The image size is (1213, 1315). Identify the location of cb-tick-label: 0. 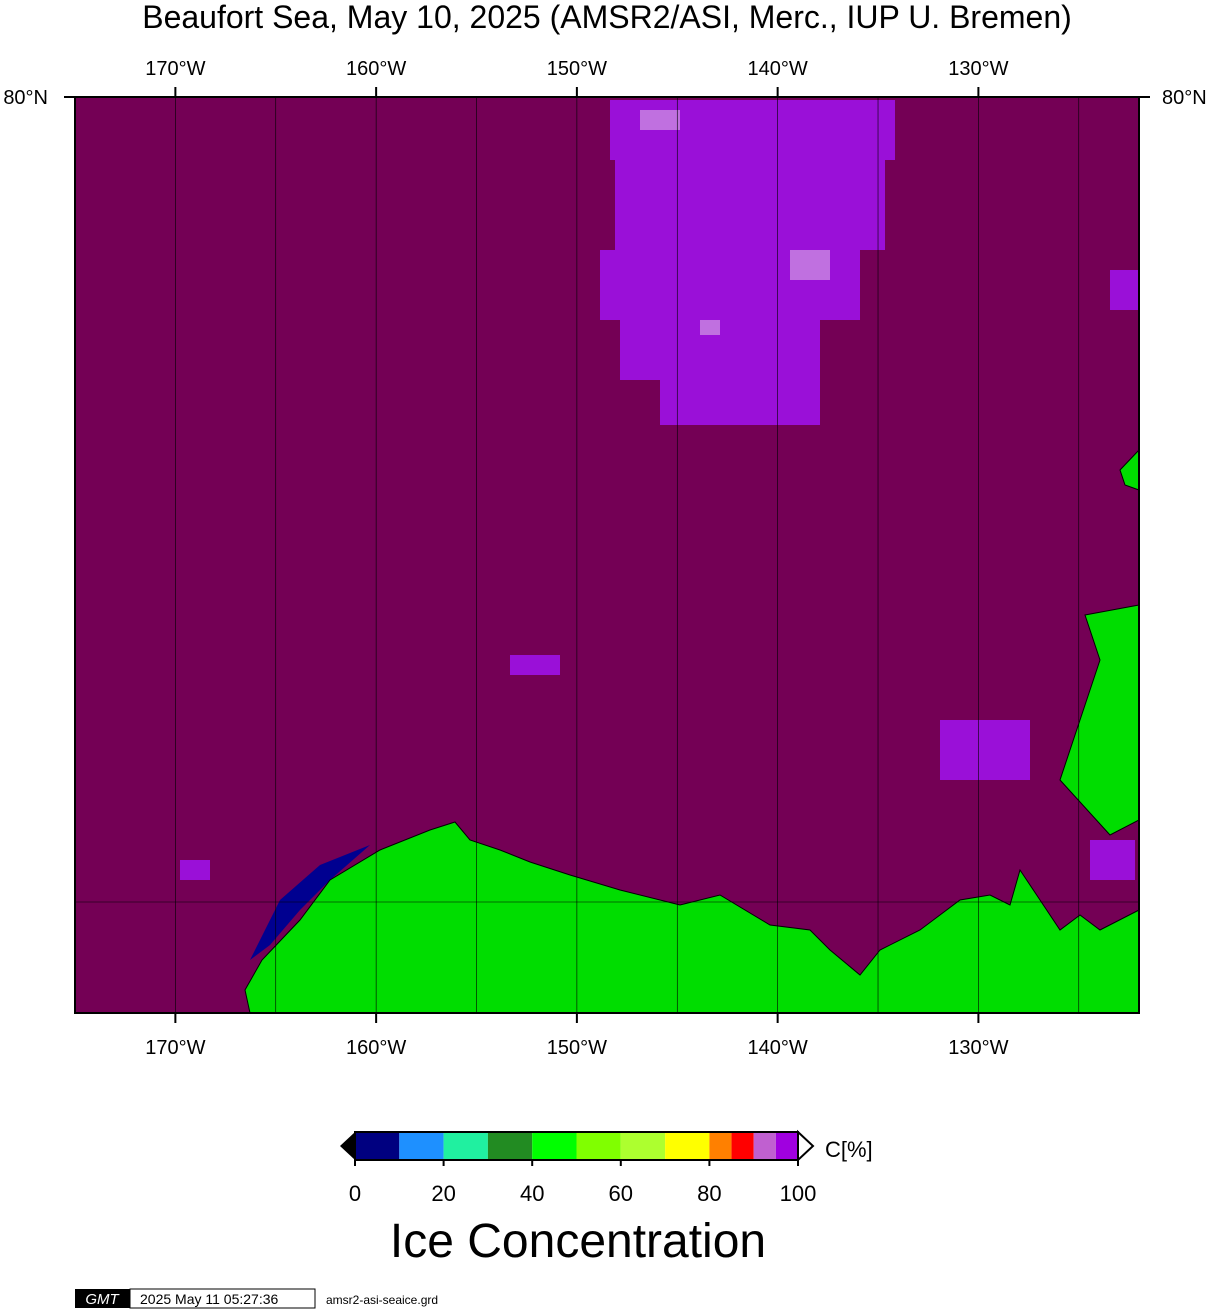
(355, 1193).